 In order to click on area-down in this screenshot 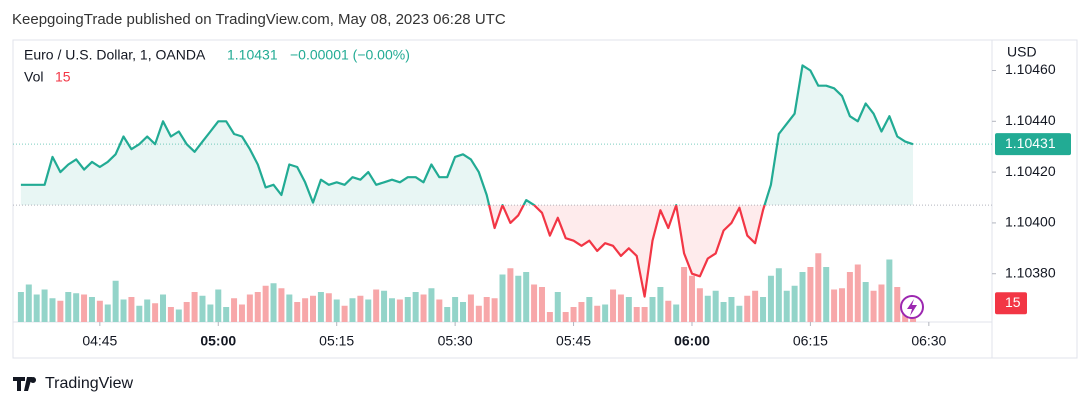, I will do `click(627, 251)`.